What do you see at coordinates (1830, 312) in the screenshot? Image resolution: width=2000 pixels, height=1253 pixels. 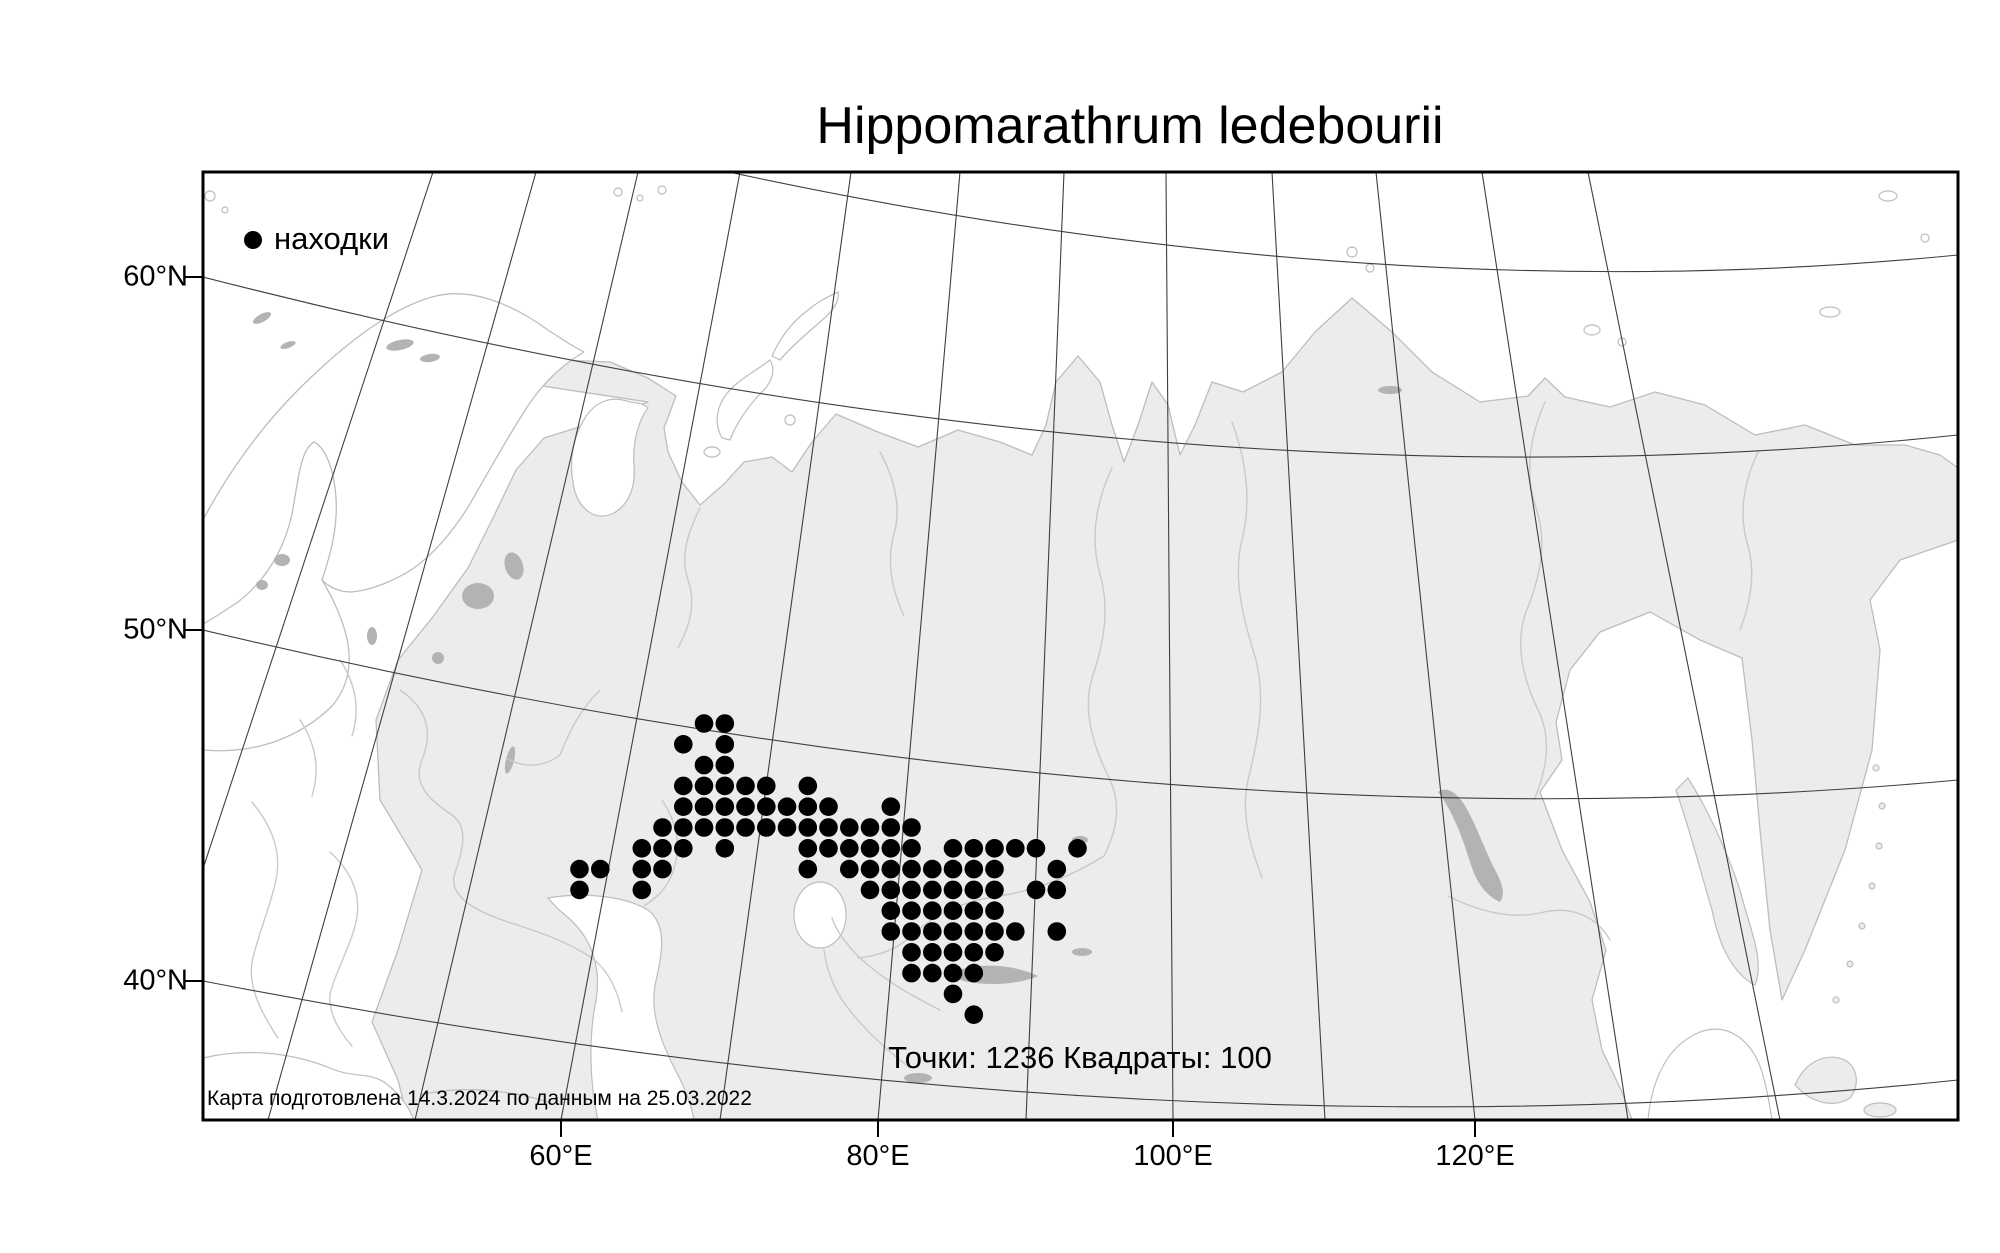 I see `wrangel-island` at bounding box center [1830, 312].